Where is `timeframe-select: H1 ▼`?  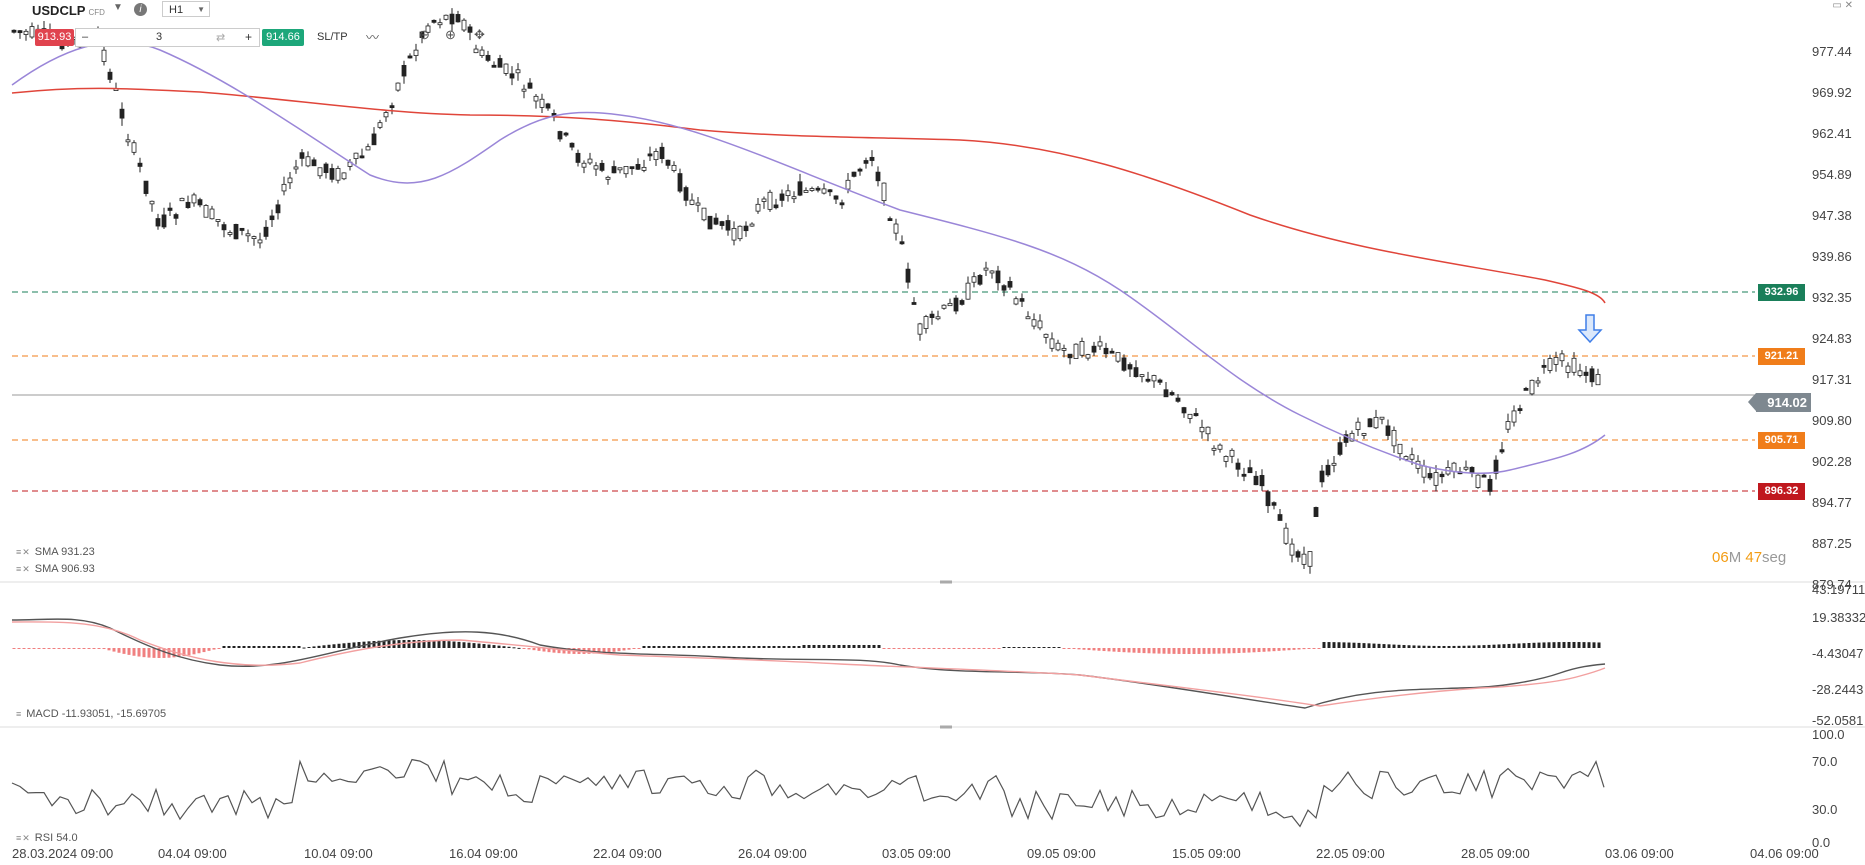
timeframe-select: H1 ▼ is located at coordinates (186, 9).